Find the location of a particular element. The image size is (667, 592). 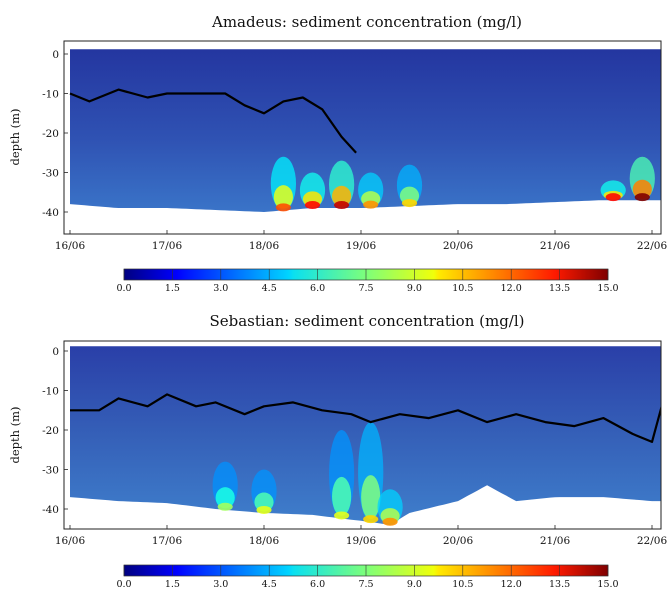

panel-title: Sebastian: sediment concentration (mg/l) is located at coordinates (366, 321).